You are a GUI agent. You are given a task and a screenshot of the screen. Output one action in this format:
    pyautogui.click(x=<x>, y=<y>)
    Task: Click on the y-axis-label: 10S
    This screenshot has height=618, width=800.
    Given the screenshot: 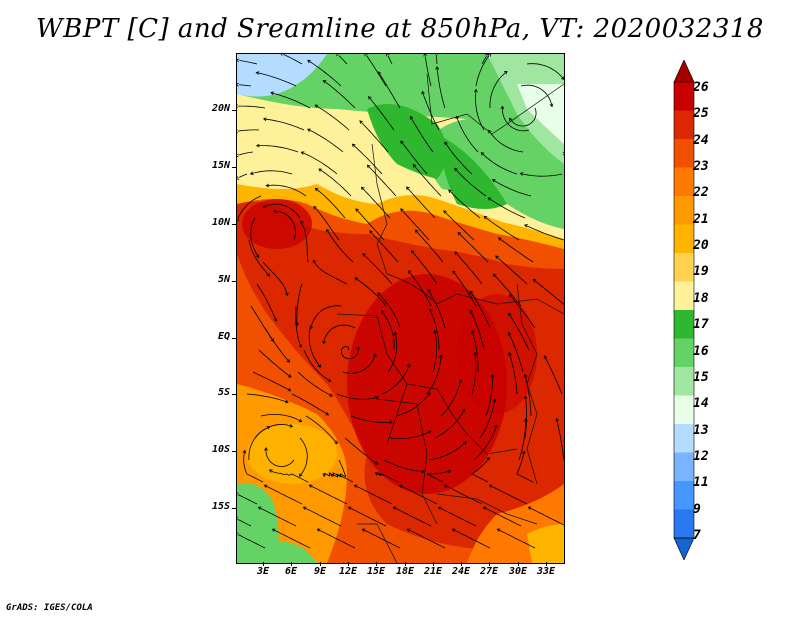 What is the action you would take?
    pyautogui.click(x=220, y=449)
    